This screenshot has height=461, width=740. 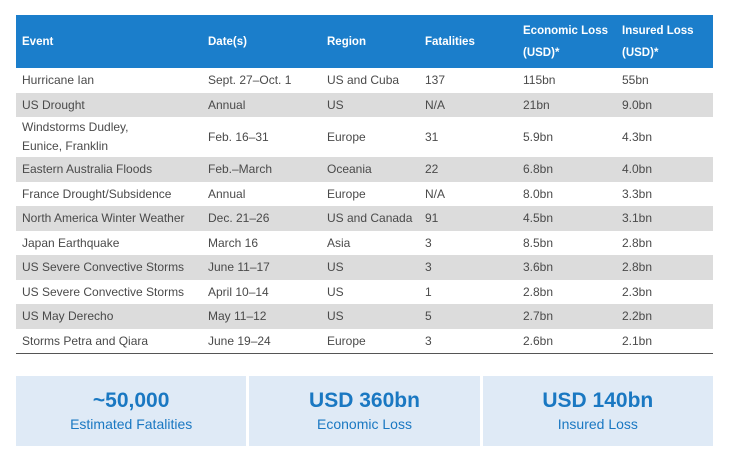 I want to click on cell-economic-loss: 115bn, so click(x=539, y=80).